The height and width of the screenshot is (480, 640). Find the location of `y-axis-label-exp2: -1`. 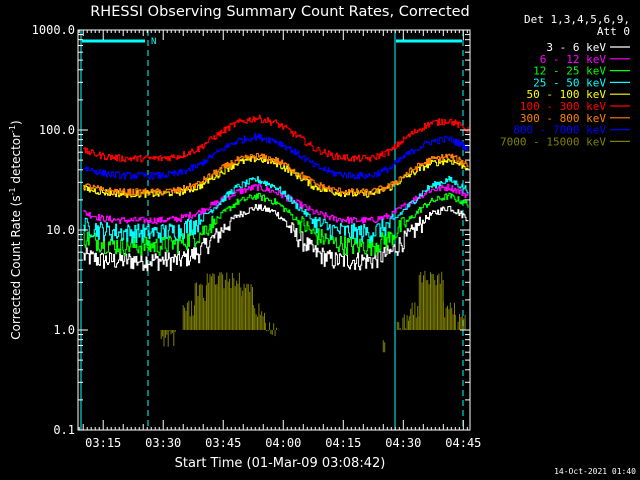

y-axis-label-exp2: -1 is located at coordinates (12, 129).